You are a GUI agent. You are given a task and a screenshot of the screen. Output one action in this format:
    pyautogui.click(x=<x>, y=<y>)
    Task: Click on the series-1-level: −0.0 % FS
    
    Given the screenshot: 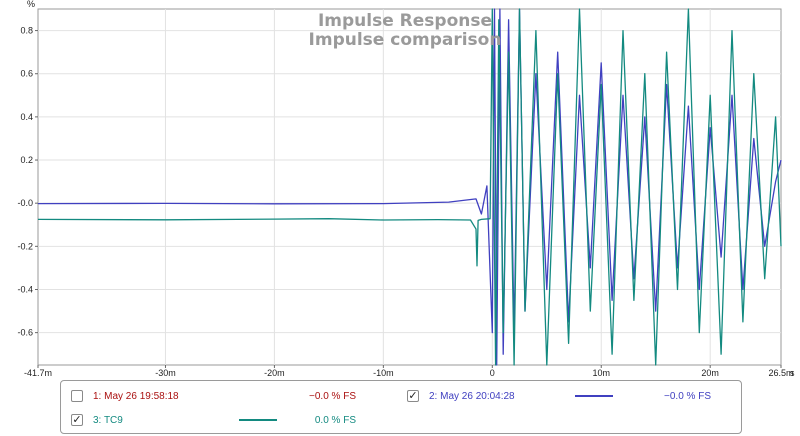 What is the action you would take?
    pyautogui.click(x=332, y=396)
    